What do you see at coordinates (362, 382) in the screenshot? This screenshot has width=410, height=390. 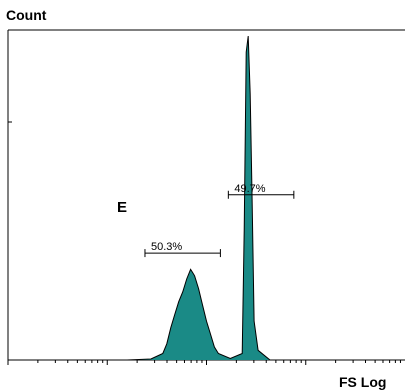 I see `x-axis-title: FS Log` at bounding box center [362, 382].